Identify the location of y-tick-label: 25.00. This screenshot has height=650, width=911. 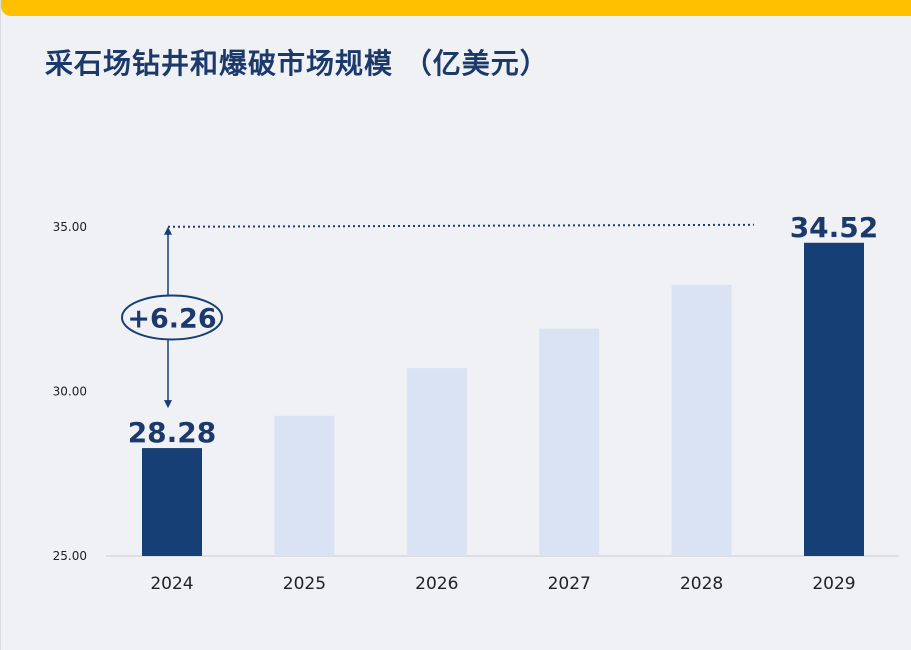
(70, 556).